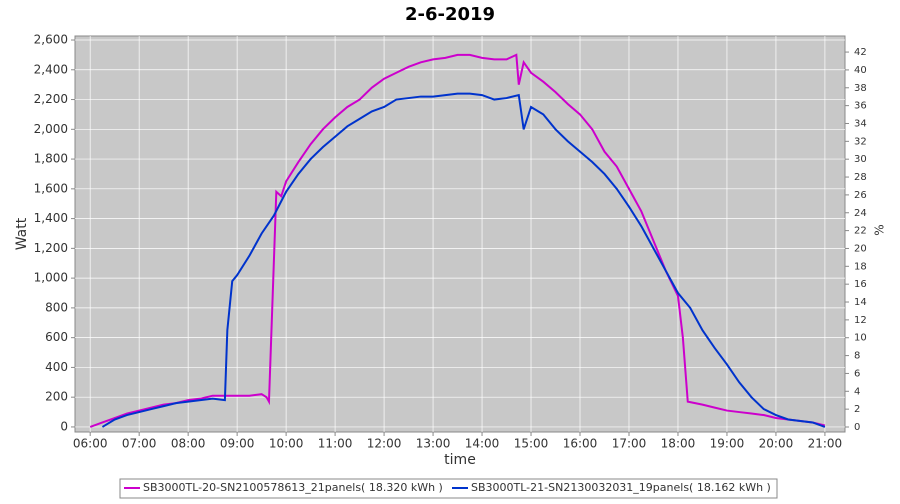 The image size is (900, 504). I want to click on y2-tick-label: 42, so click(860, 52).